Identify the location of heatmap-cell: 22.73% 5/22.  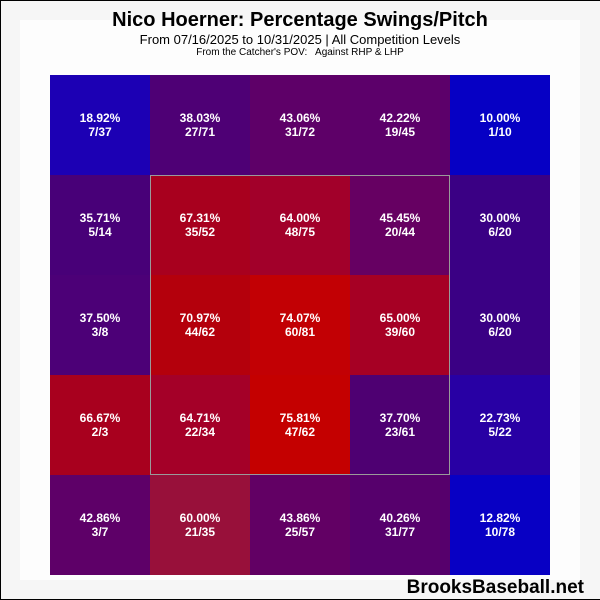
(500, 425).